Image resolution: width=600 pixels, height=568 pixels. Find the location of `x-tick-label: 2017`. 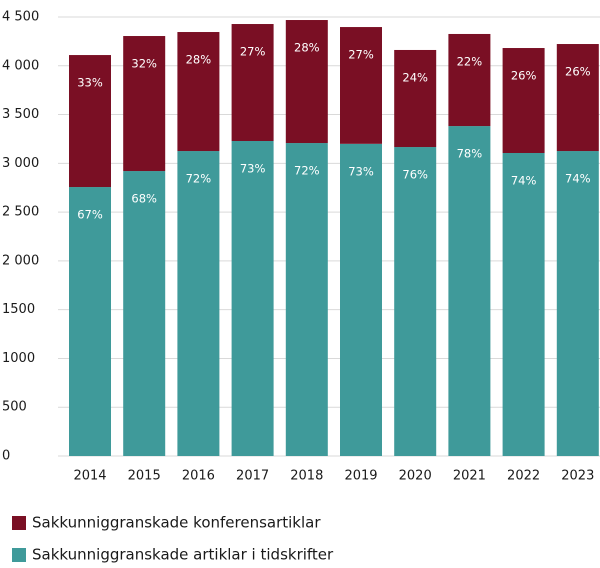

x-tick-label: 2017 is located at coordinates (252, 476).